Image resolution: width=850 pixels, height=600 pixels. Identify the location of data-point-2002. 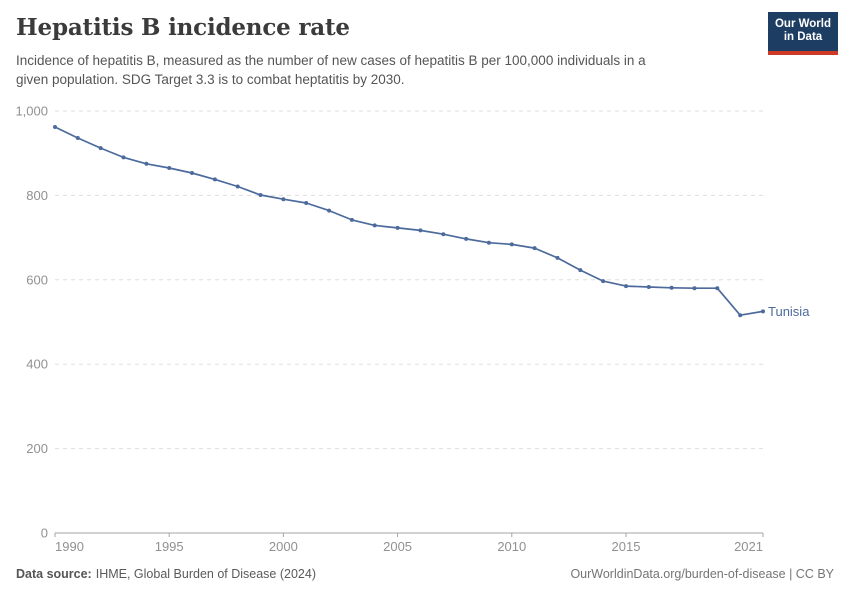
(329, 210).